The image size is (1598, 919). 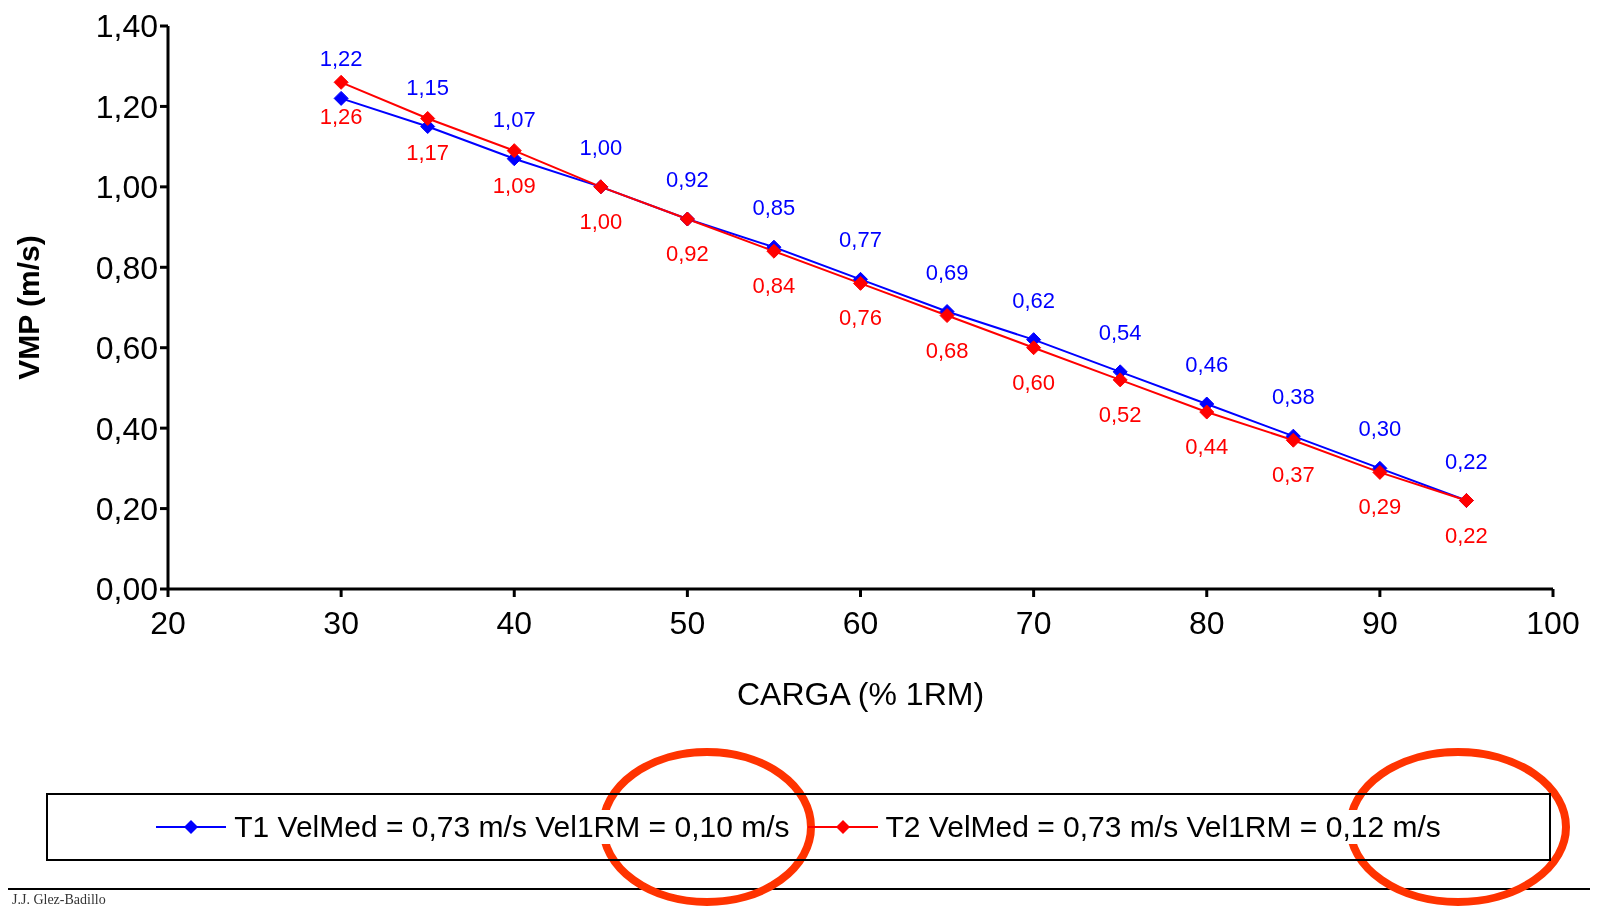 What do you see at coordinates (860, 240) in the screenshot?
I see `data-label: 0,77` at bounding box center [860, 240].